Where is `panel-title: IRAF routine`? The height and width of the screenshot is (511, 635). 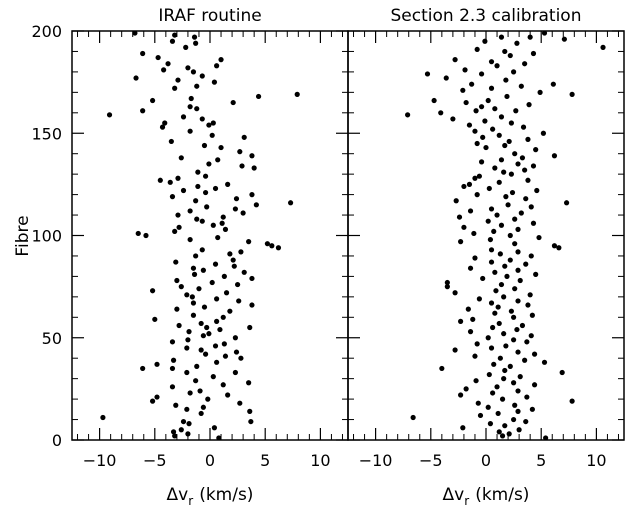
panel-title: IRAF routine is located at coordinates (209, 16).